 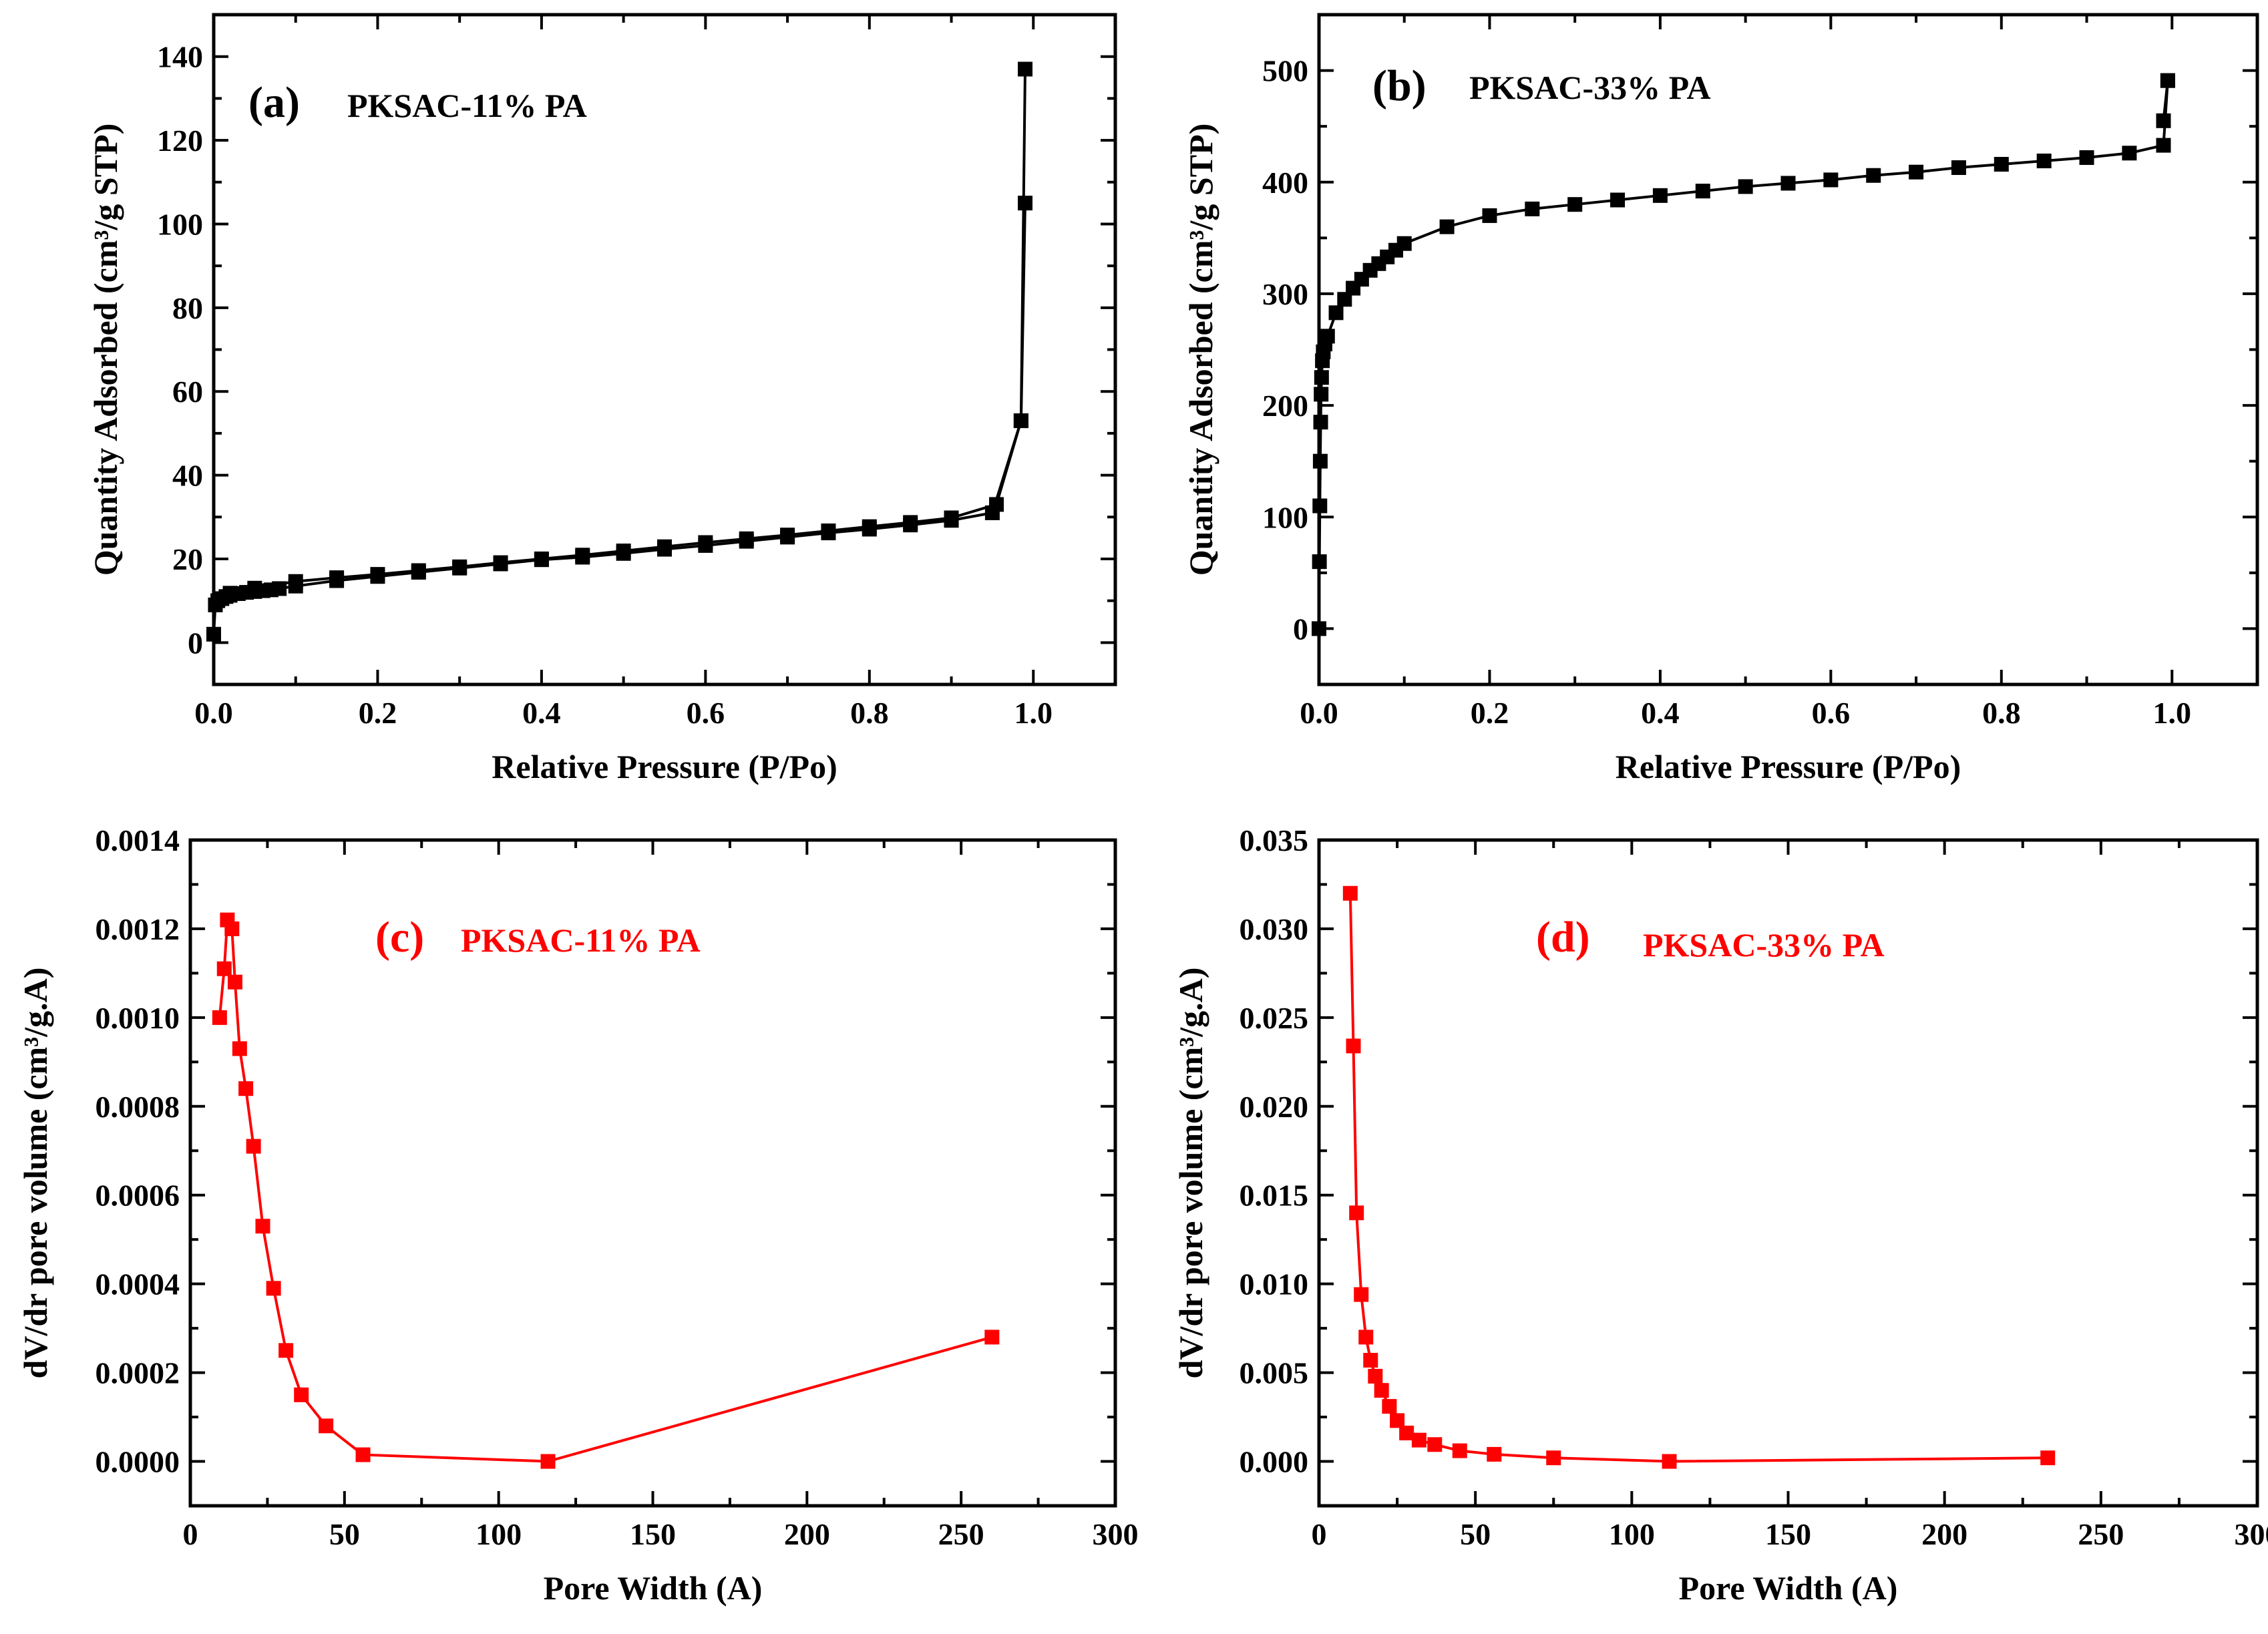 What do you see at coordinates (187, 308) in the screenshot?
I see `y-tick-label: 80` at bounding box center [187, 308].